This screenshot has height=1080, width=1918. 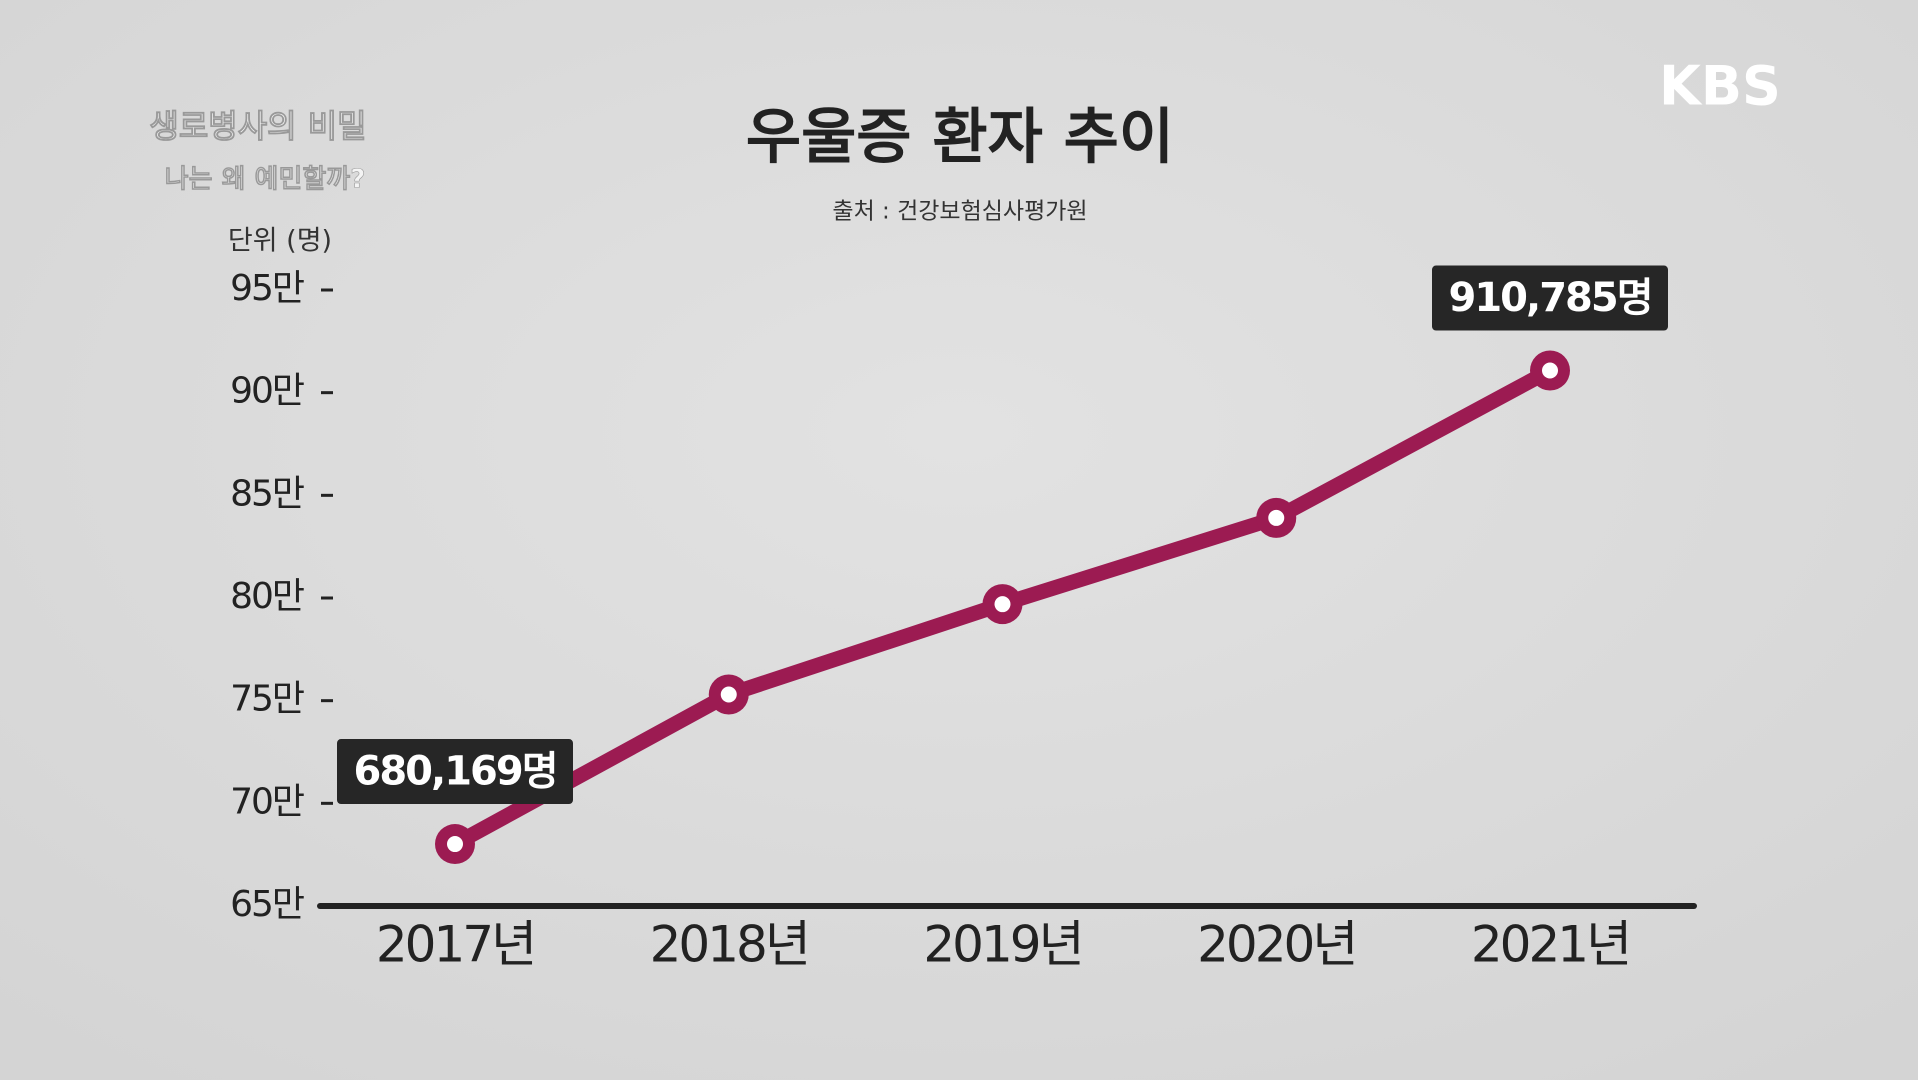 I want to click on y-tick-label: 75만, so click(x=267, y=699).